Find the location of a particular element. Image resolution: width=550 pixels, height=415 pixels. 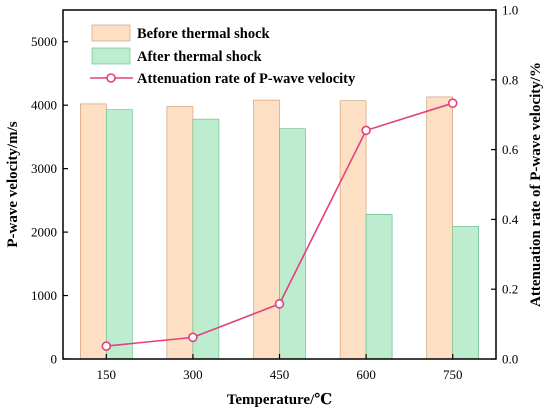

x-tick-label: 750 is located at coordinates (453, 374).